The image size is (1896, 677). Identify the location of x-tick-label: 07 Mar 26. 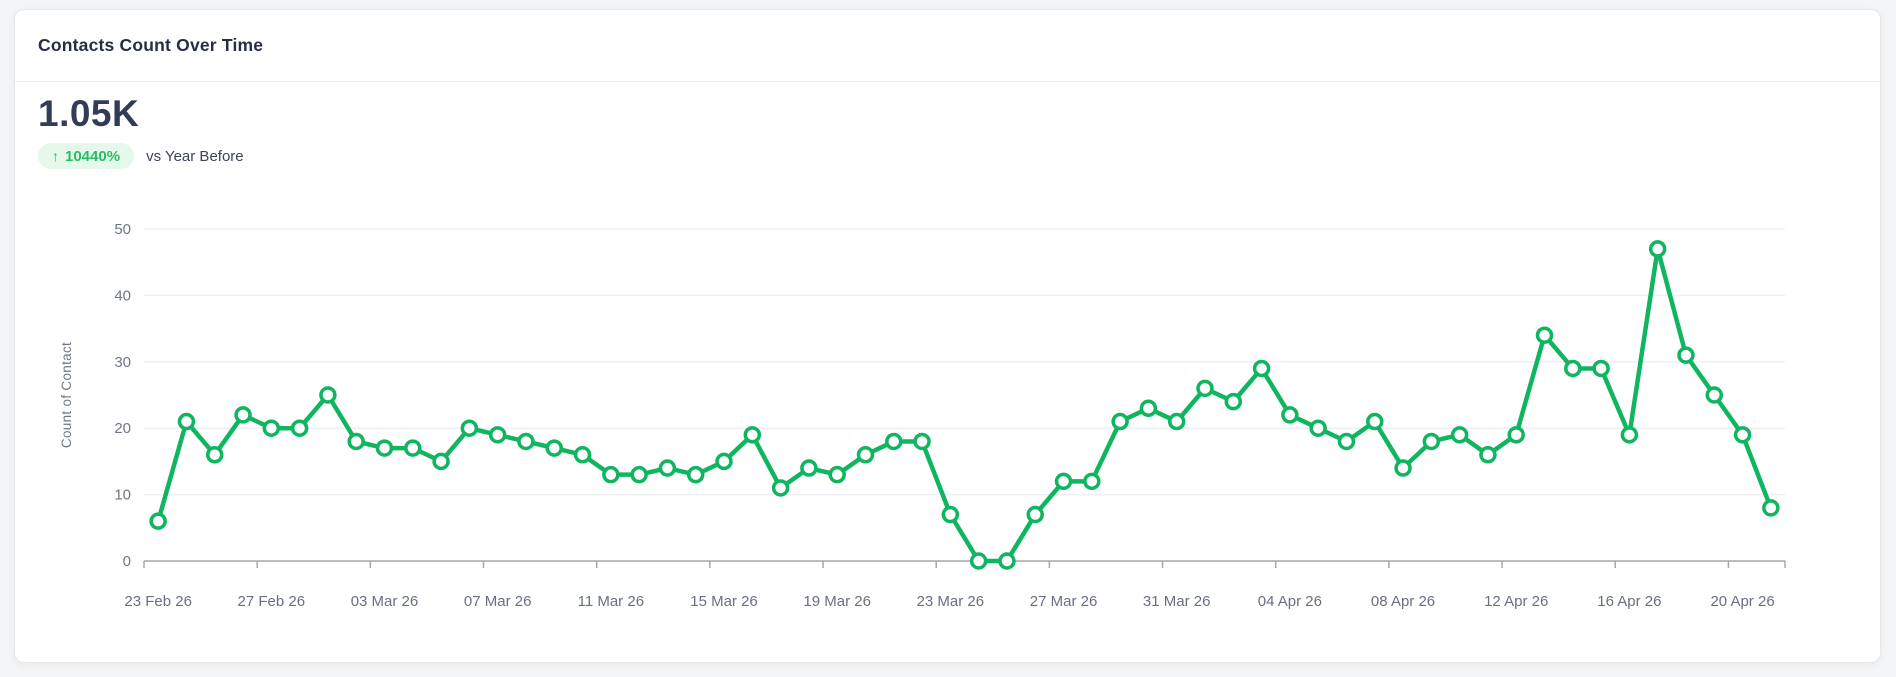
(498, 601).